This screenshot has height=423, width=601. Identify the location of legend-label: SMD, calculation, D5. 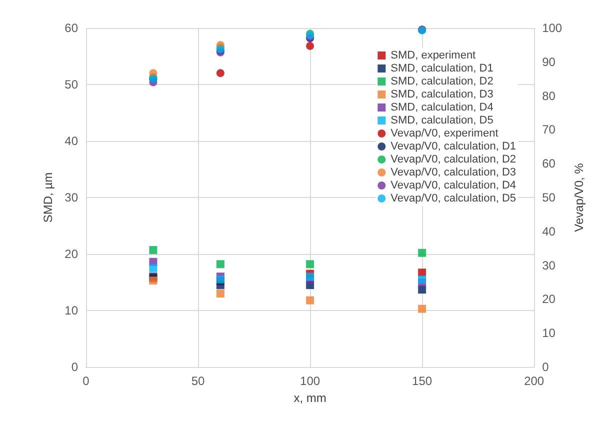
(442, 120).